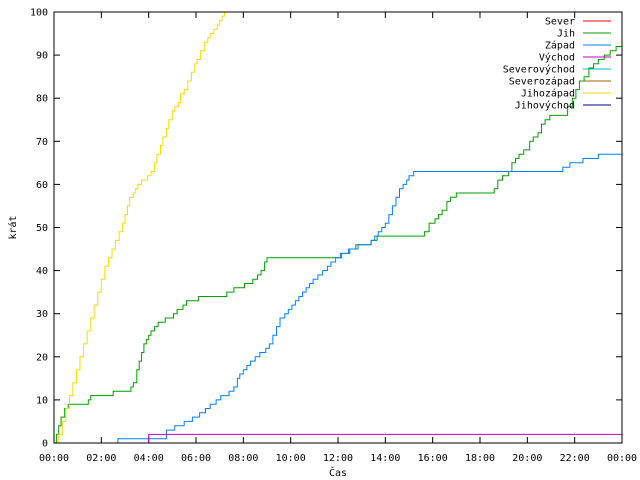 The height and width of the screenshot is (480, 640). Describe the element at coordinates (542, 82) in the screenshot. I see `legend-label: Severozápad` at that location.